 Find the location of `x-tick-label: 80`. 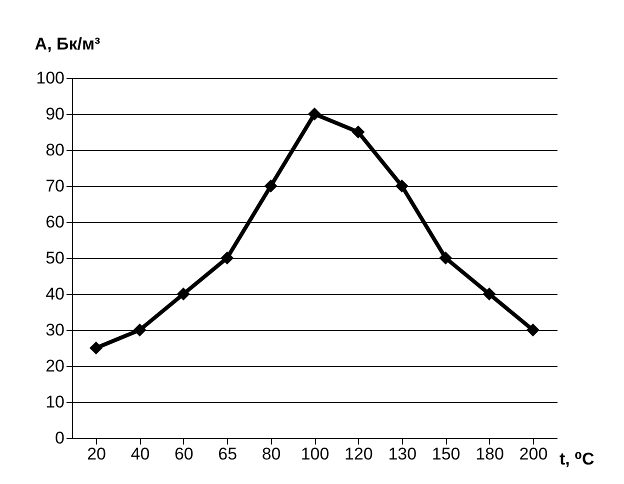

x-tick-label: 80 is located at coordinates (271, 454).